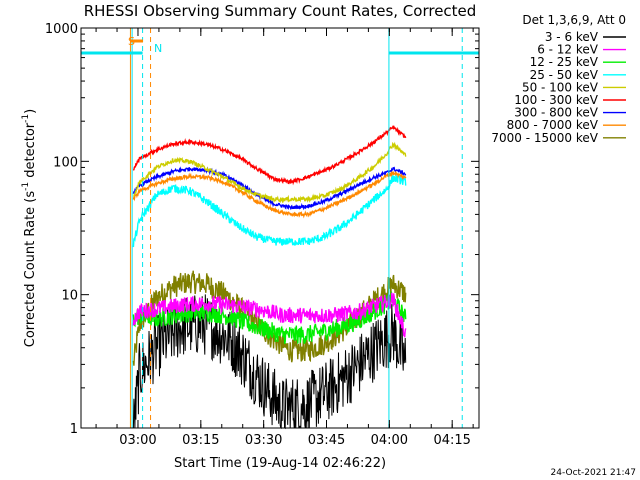 The width and height of the screenshot is (640, 480). I want to click on x-tick-label: 04:00, so click(389, 440).